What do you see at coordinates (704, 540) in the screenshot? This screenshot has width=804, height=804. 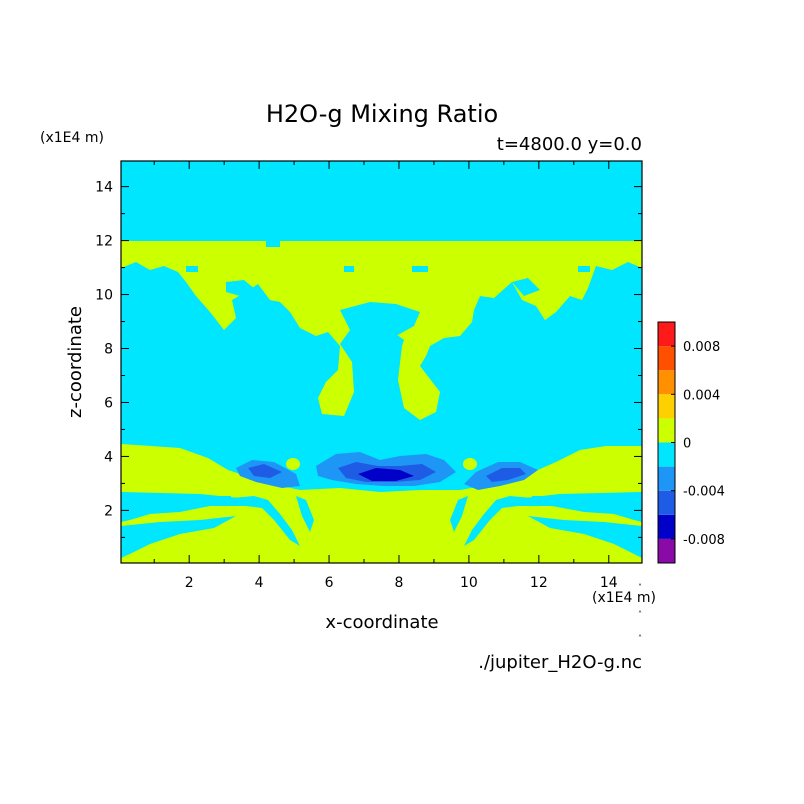 I see `colorbar-tick-label: -0.008` at bounding box center [704, 540].